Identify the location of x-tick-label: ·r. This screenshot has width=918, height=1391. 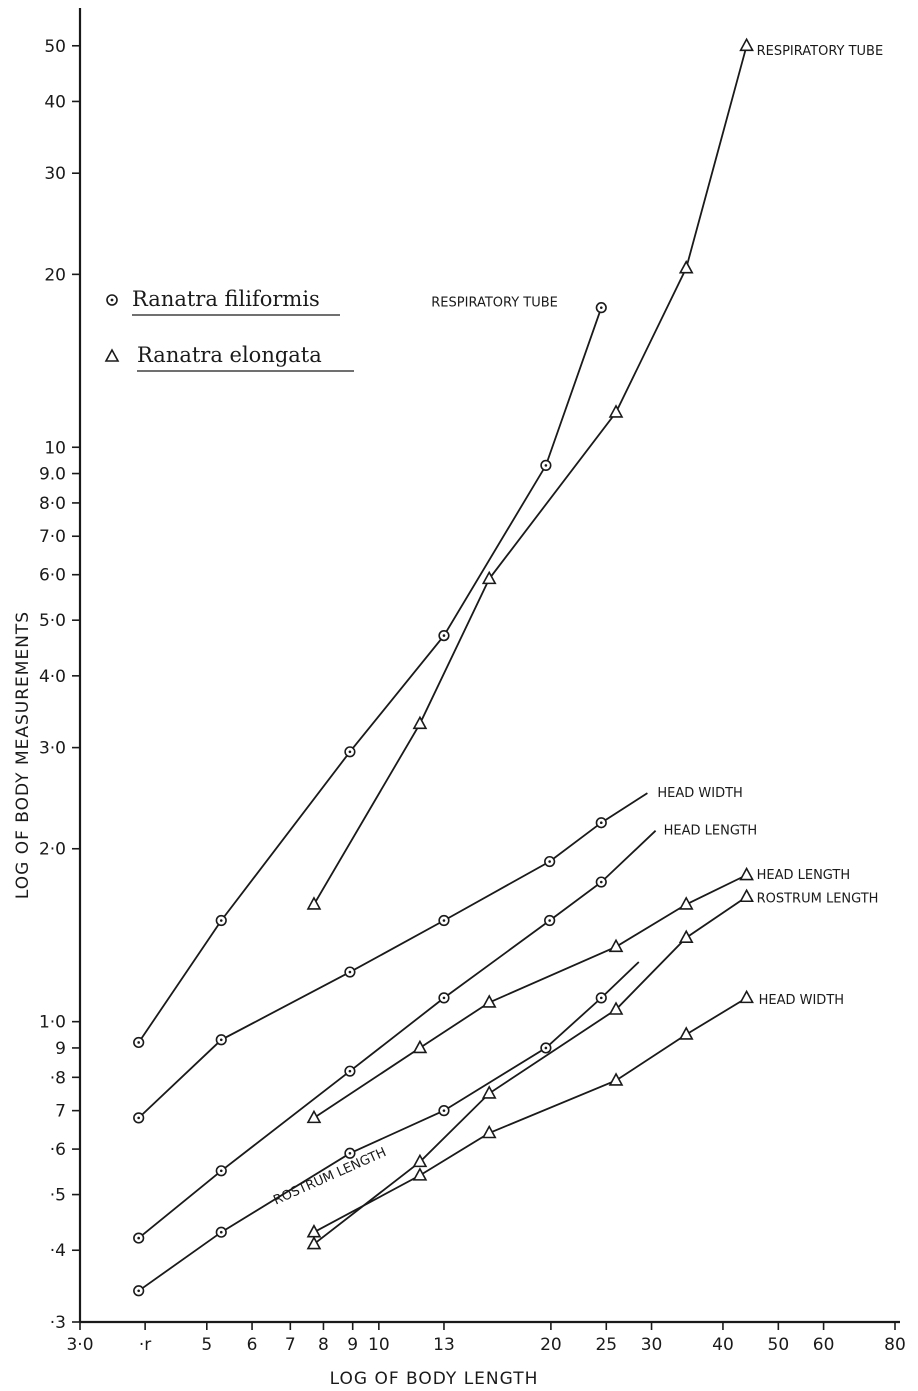
(145, 1345).